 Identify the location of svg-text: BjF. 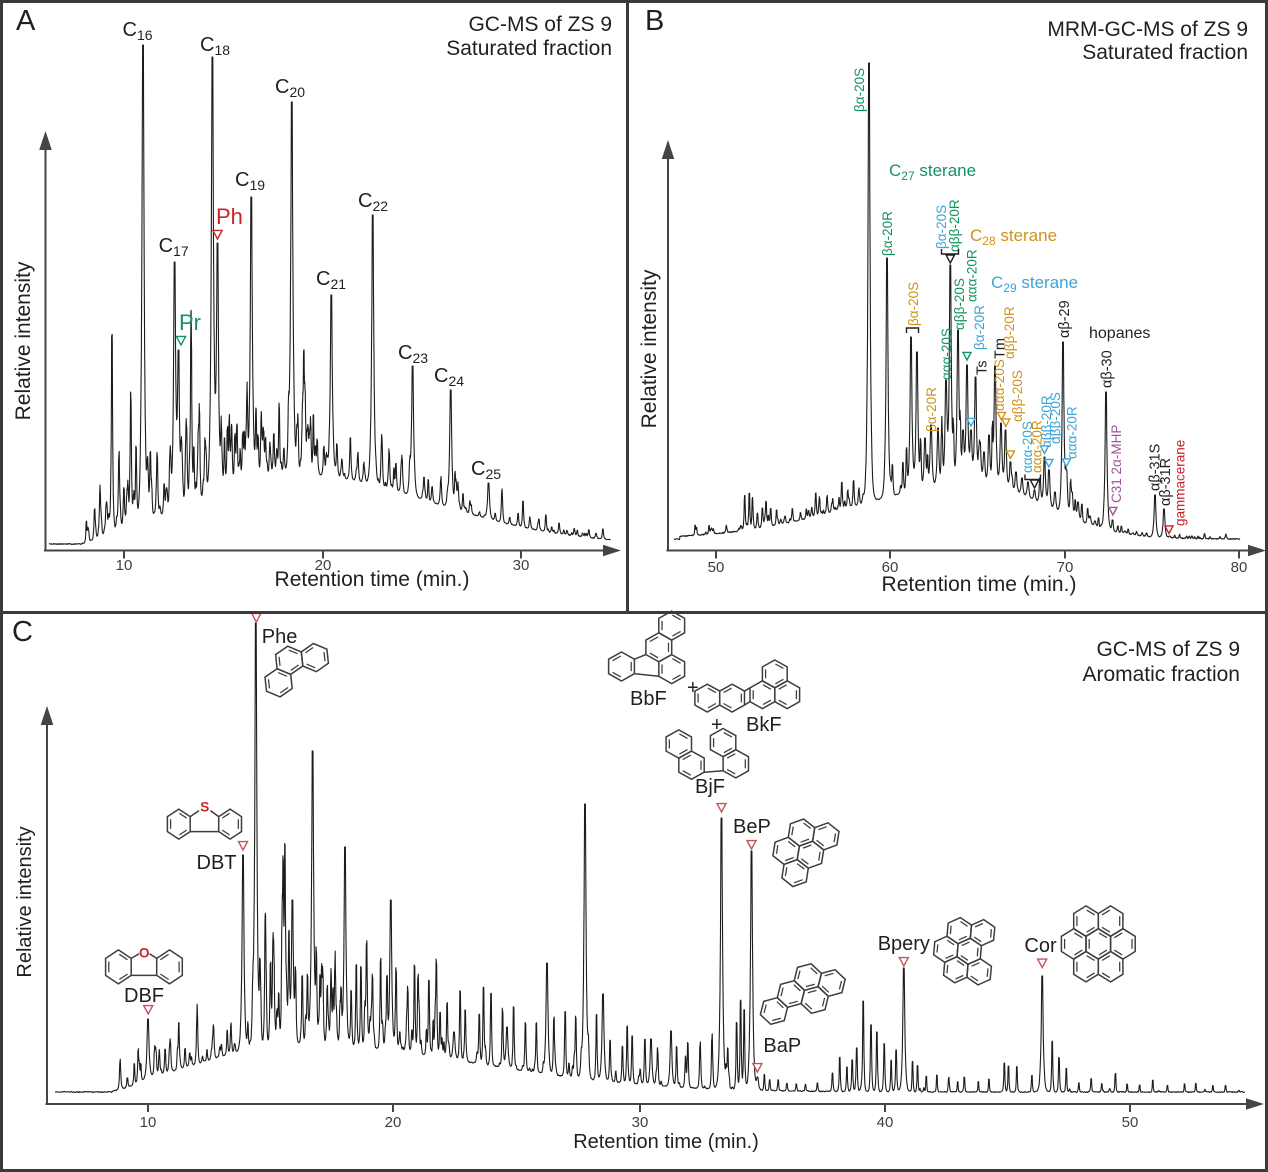
(710, 787).